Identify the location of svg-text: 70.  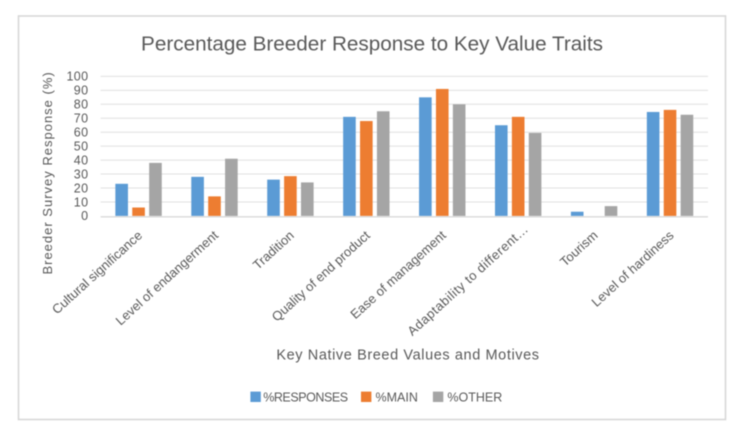
(81, 119).